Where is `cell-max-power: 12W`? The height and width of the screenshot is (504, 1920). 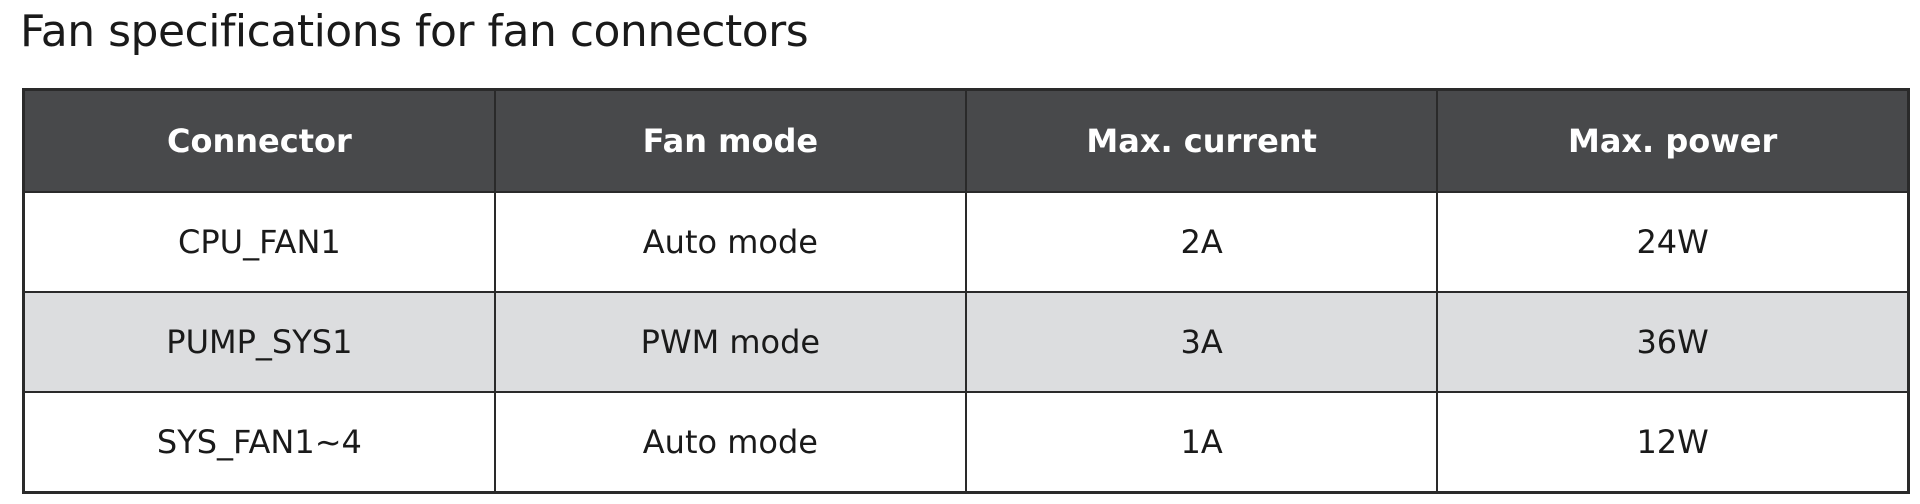 cell-max-power: 12W is located at coordinates (1673, 442).